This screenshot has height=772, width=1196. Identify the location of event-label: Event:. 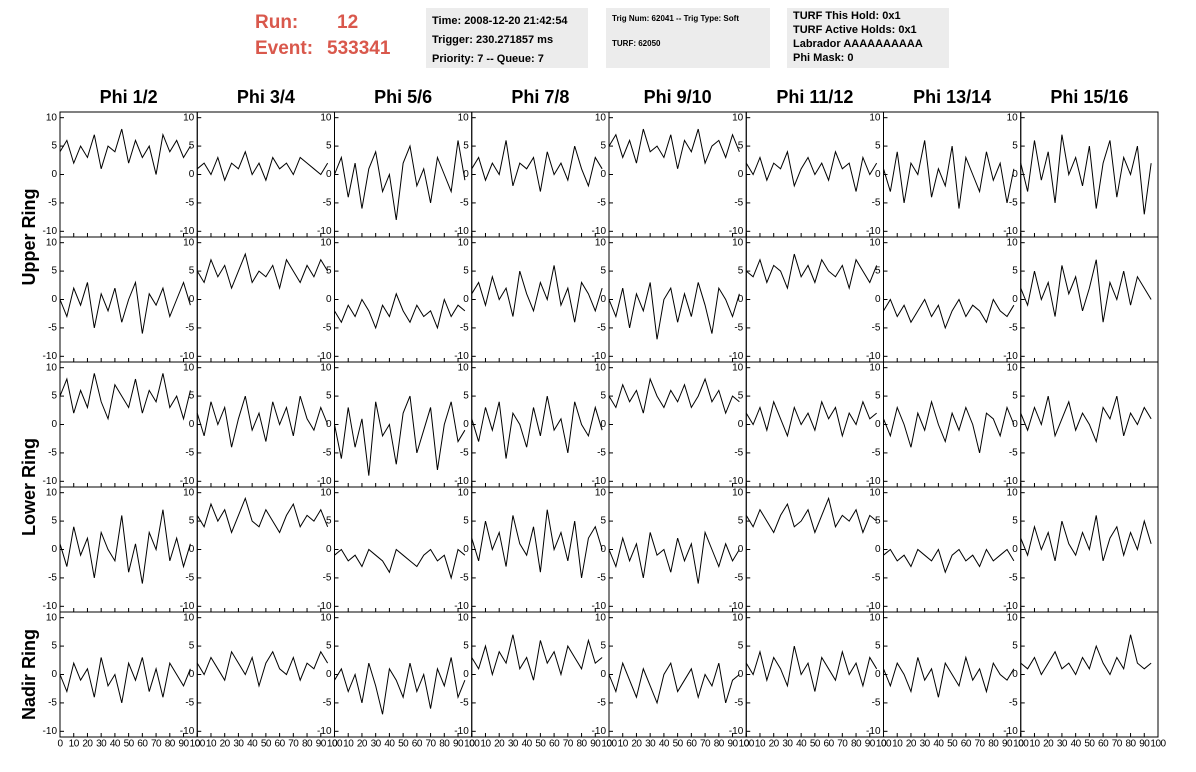
(284, 48).